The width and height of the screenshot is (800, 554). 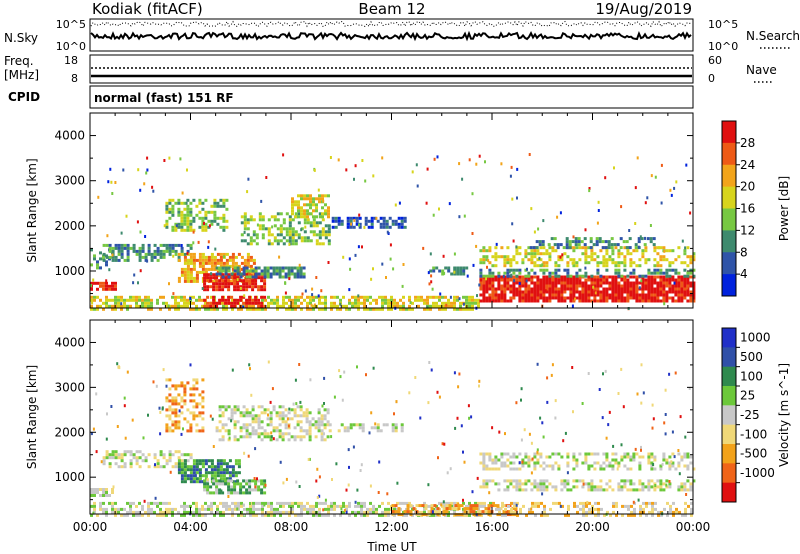 I want to click on nave-tick-bottom: 0, so click(x=711, y=78).